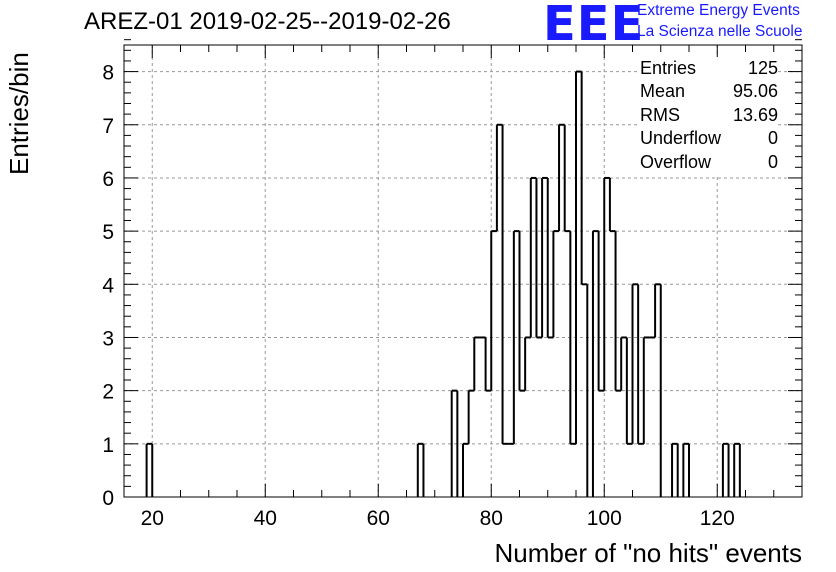  I want to click on x-tick-label: 120, so click(717, 518).